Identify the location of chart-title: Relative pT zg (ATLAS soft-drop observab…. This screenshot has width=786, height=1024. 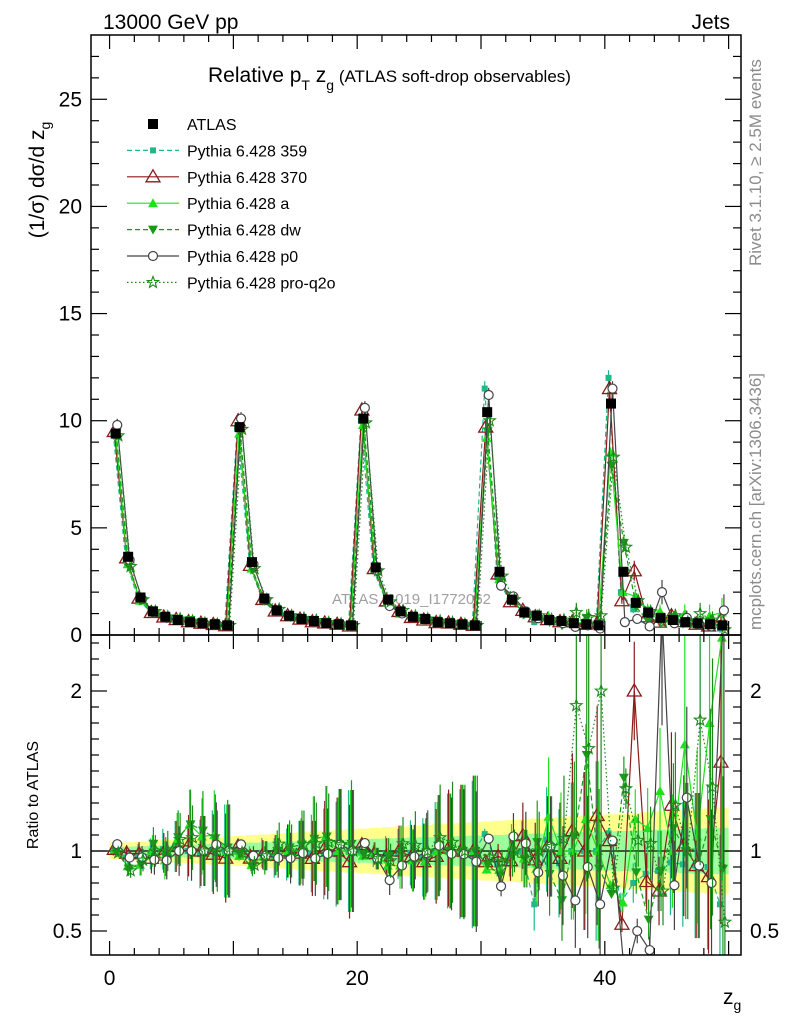
(389, 78).